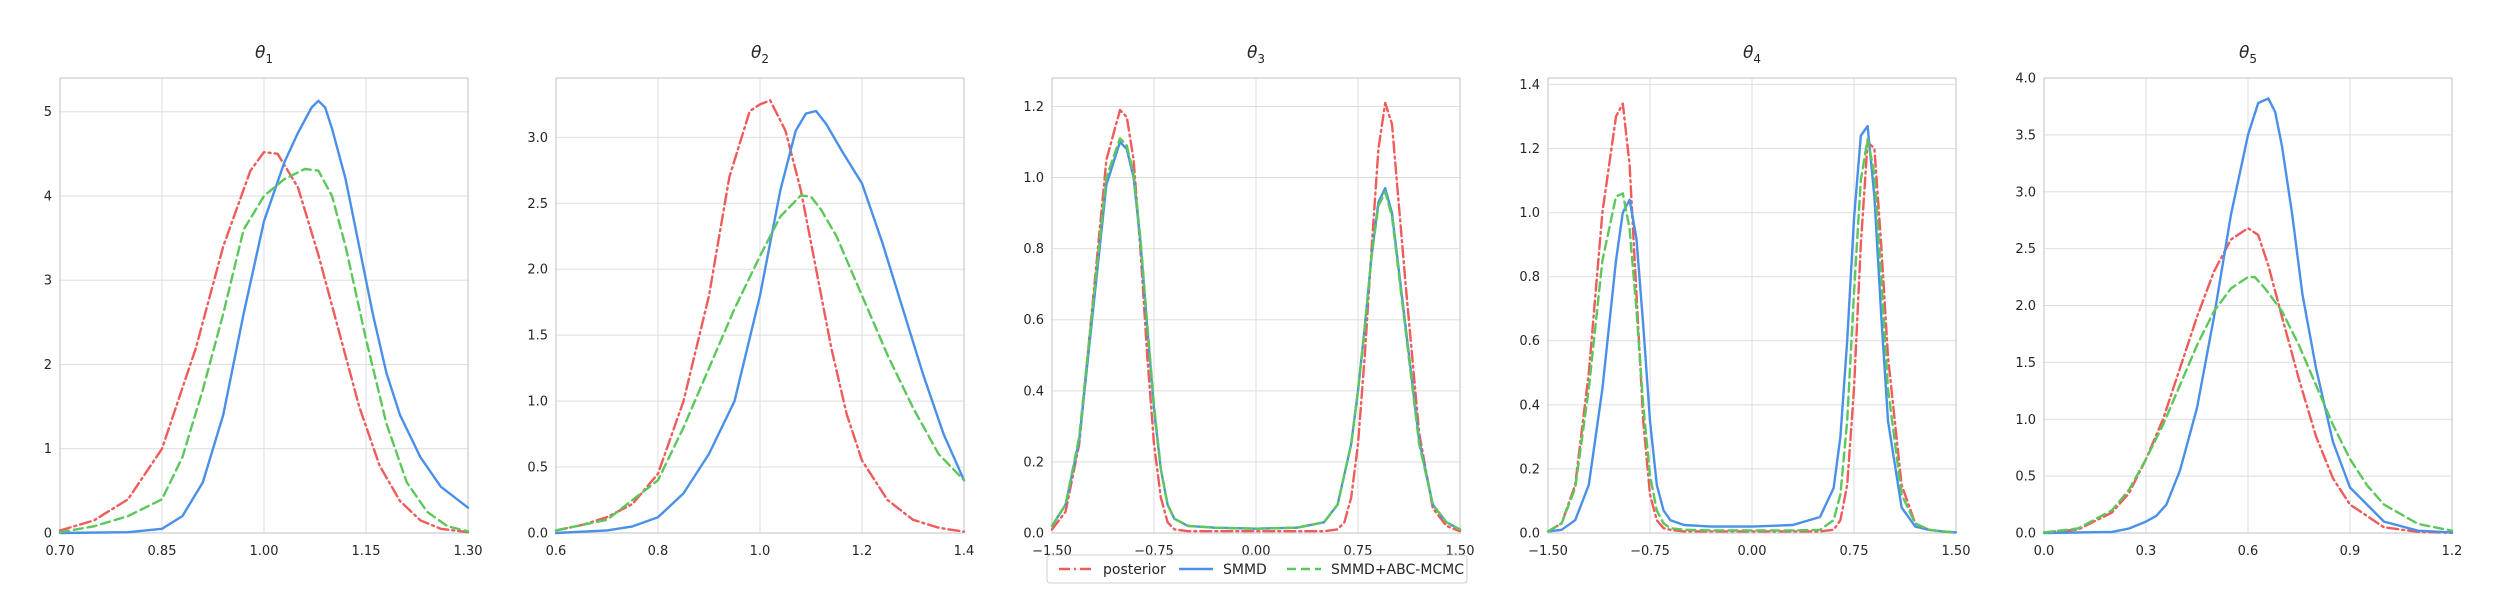  I want to click on y-tick-label: 2, so click(48, 365).